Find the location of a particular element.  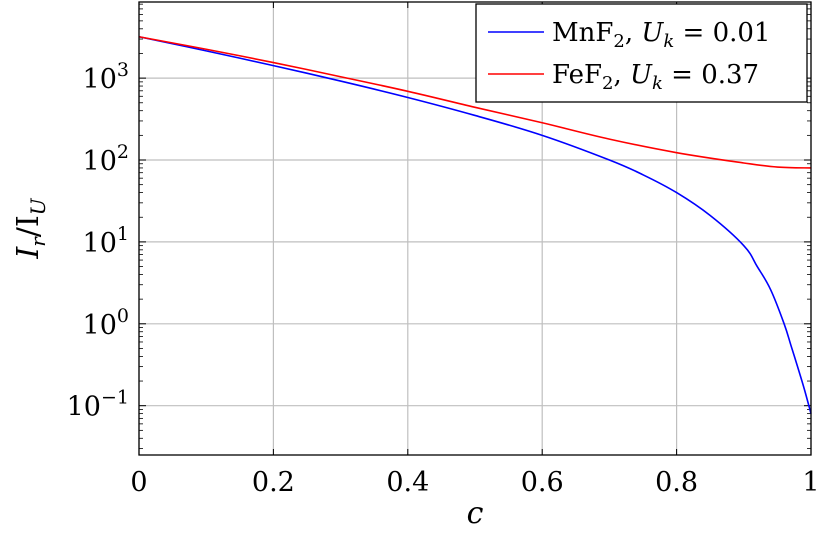

y-tick-label: 10⁰ is located at coordinates (106, 323).